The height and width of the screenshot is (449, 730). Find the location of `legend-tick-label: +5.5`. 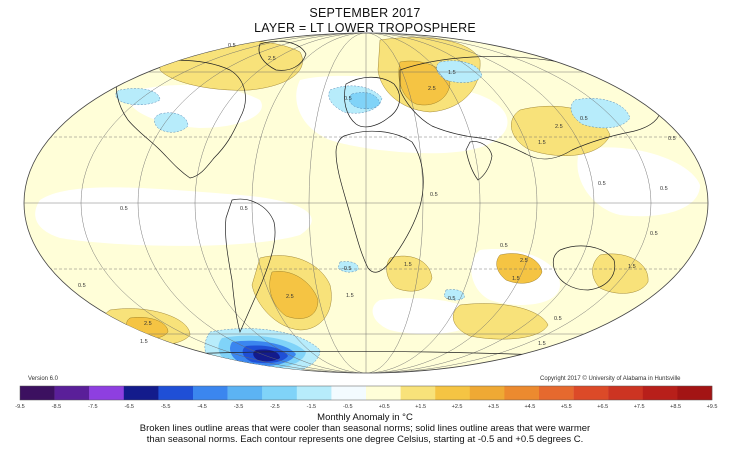

legend-tick-label: +5.5 is located at coordinates (566, 407).